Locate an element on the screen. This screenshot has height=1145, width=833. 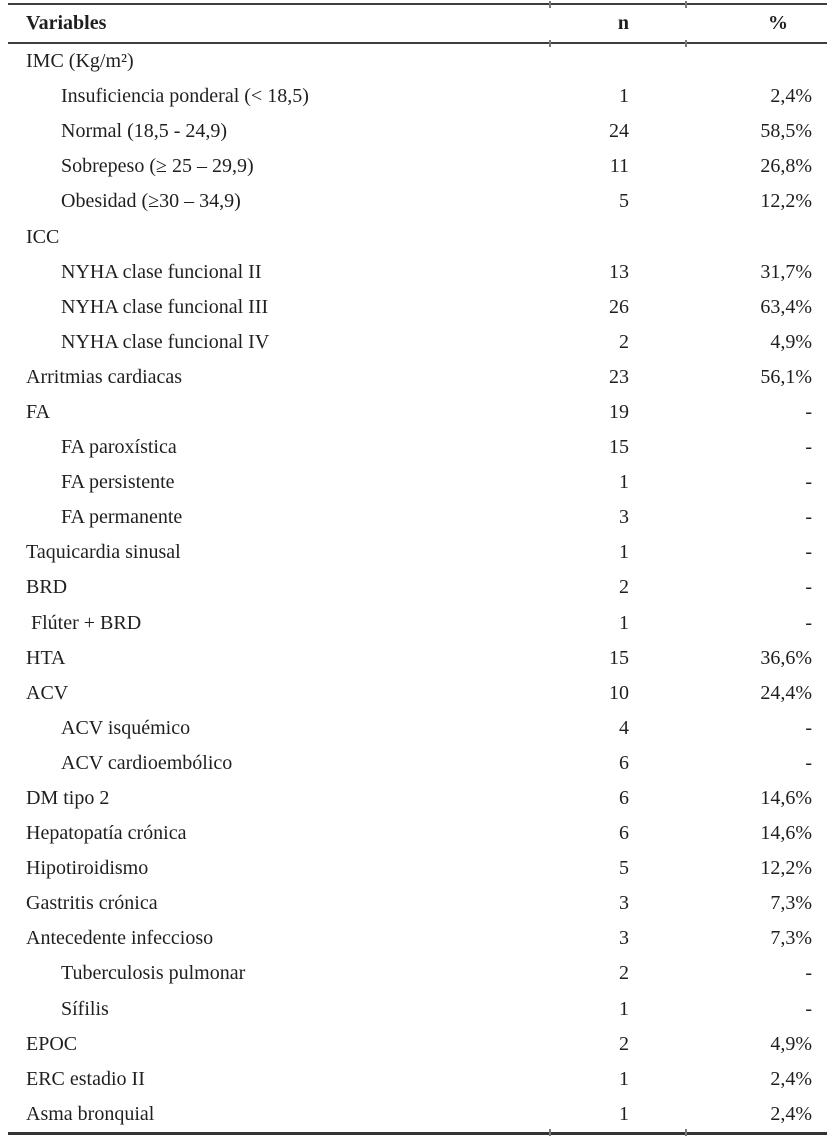
table-row: IMC (Kg/m²) is located at coordinates (406, 61).